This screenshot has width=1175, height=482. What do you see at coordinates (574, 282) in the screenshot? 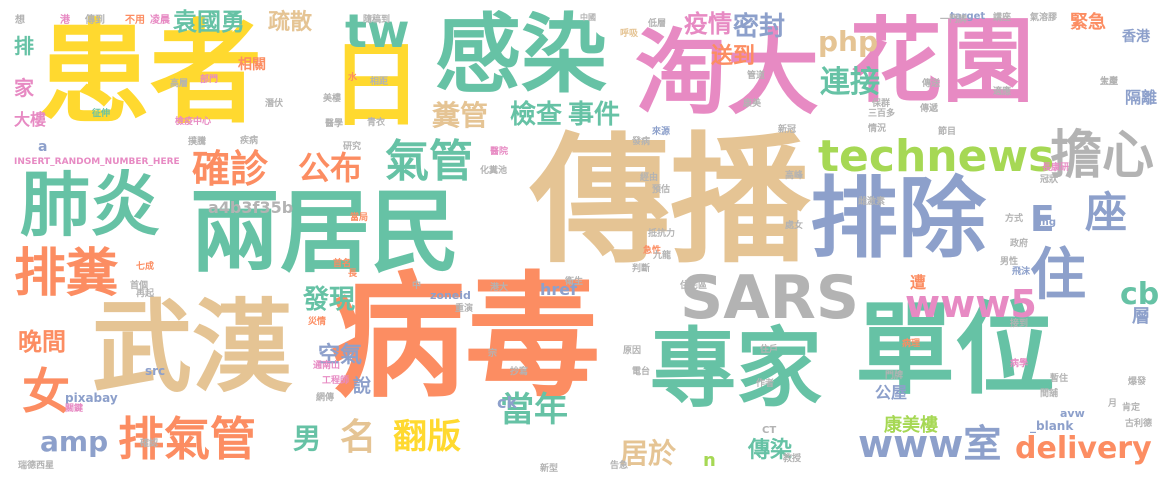
I see `word: 衛生` at bounding box center [574, 282].